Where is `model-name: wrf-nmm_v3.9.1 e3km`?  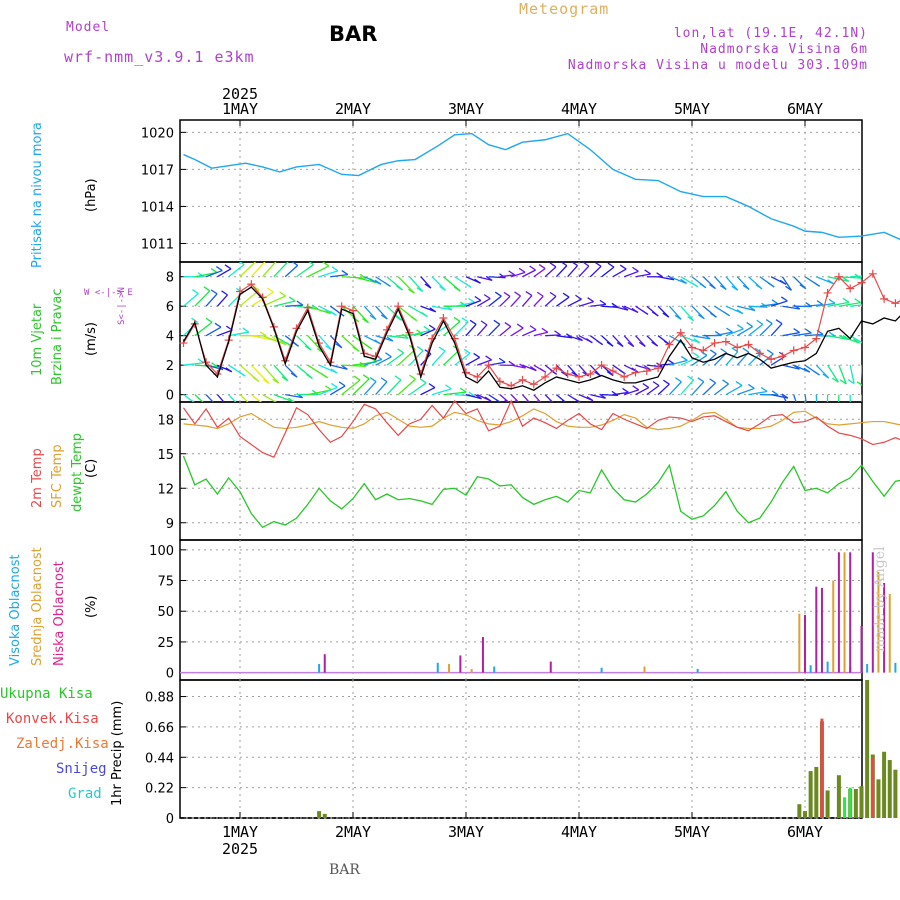
model-name: wrf-nmm_v3.9.1 e3km is located at coordinates (159, 57).